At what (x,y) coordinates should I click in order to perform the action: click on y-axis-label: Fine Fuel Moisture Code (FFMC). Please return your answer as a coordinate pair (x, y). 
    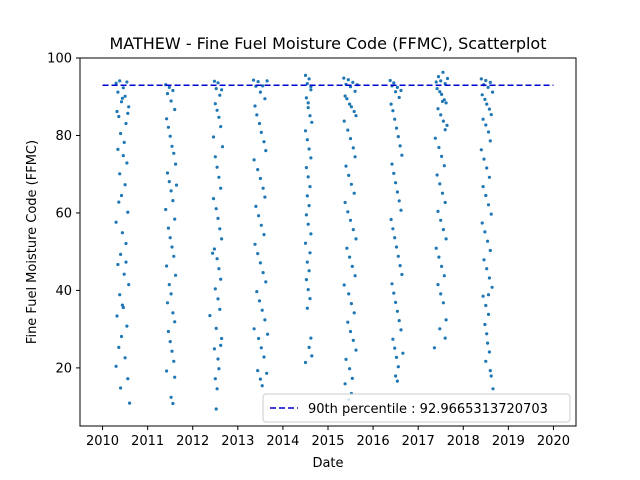
    Looking at the image, I should click on (32, 242).